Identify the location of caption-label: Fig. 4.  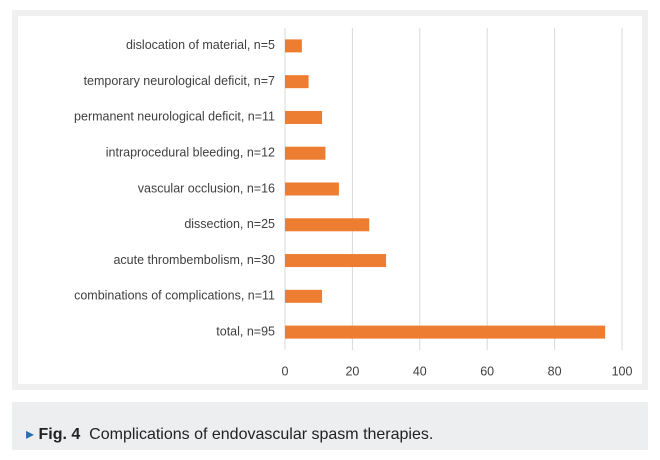
(59, 434).